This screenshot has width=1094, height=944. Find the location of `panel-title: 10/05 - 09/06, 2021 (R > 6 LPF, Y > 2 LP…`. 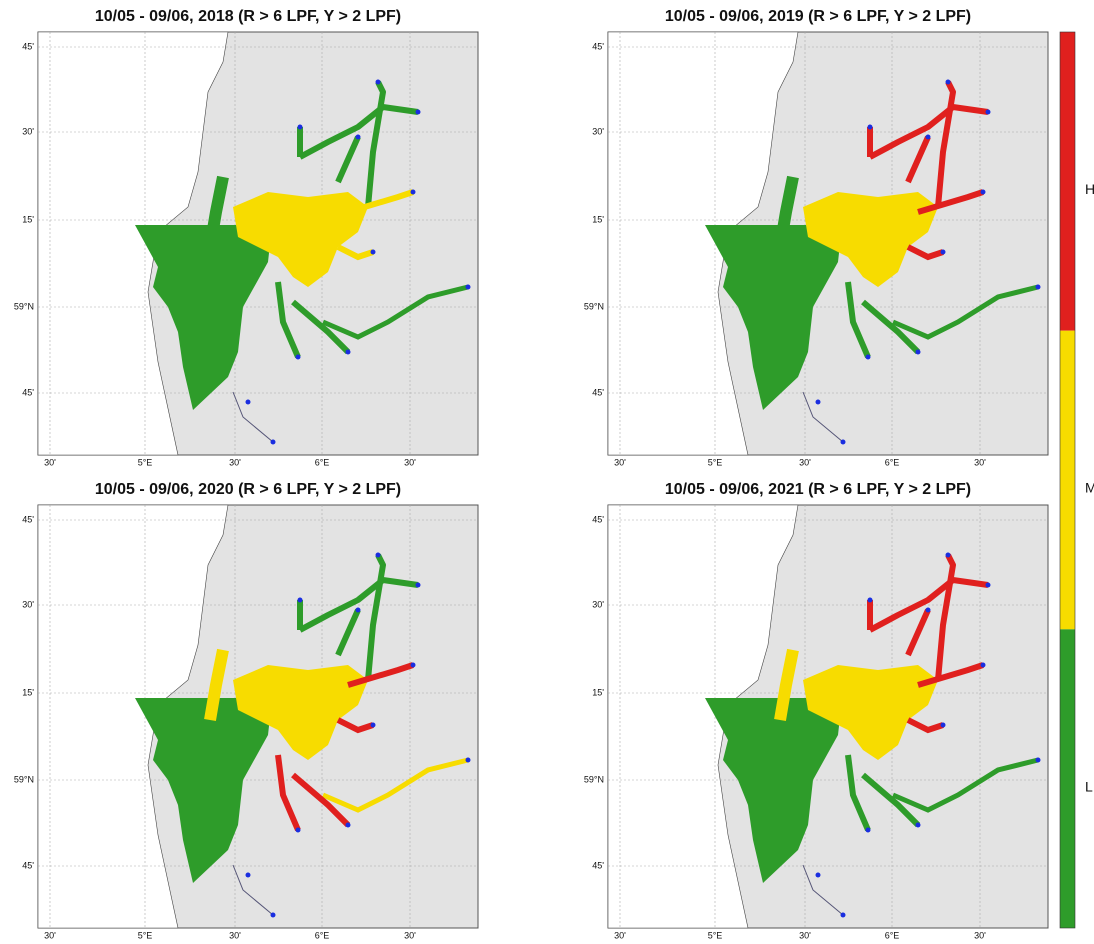

panel-title: 10/05 - 09/06, 2021 (R > 6 LPF, Y > 2 LP… is located at coordinates (818, 489).